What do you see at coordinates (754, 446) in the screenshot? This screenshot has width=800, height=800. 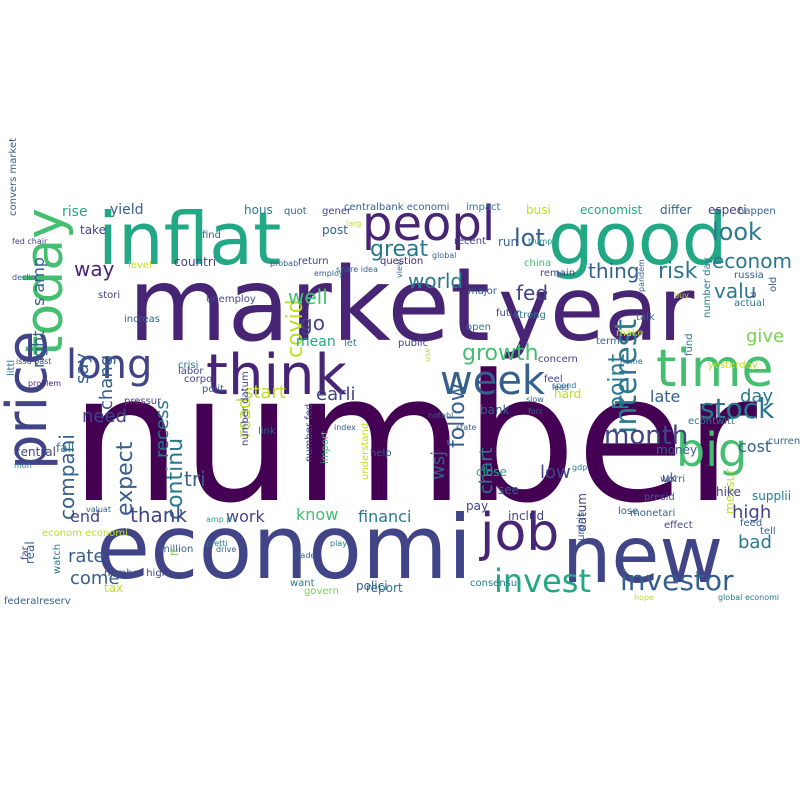 I see `word-cost: cost` at bounding box center [754, 446].